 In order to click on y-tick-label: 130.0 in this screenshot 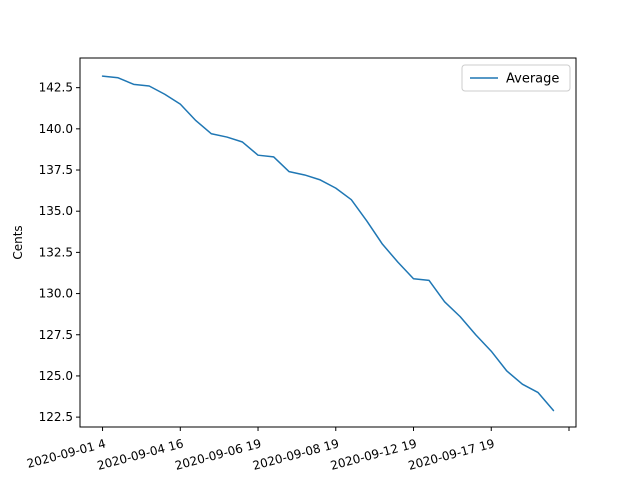, I will do `click(56, 294)`.